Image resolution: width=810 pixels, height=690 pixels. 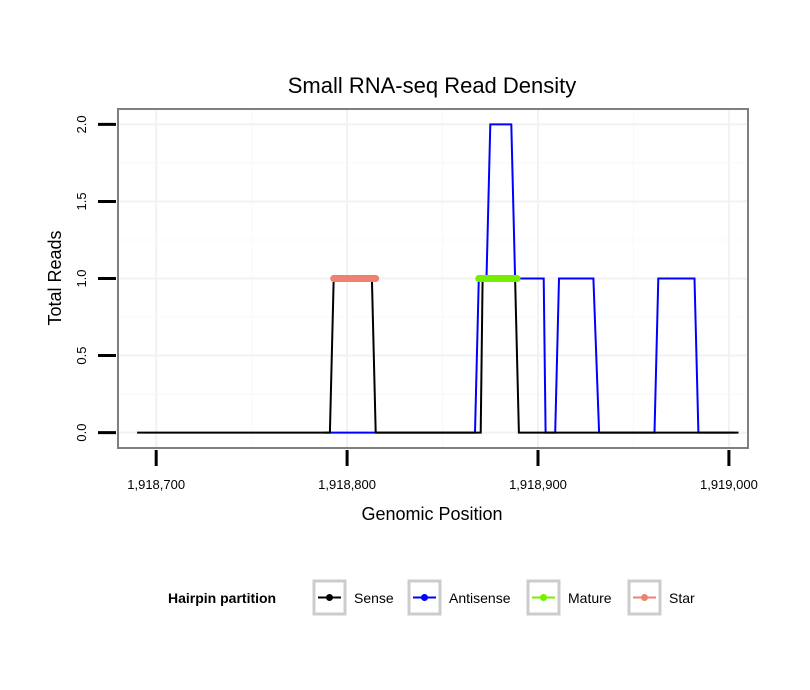 What do you see at coordinates (729, 484) in the screenshot?
I see `x-tick-label: 1,919,000` at bounding box center [729, 484].